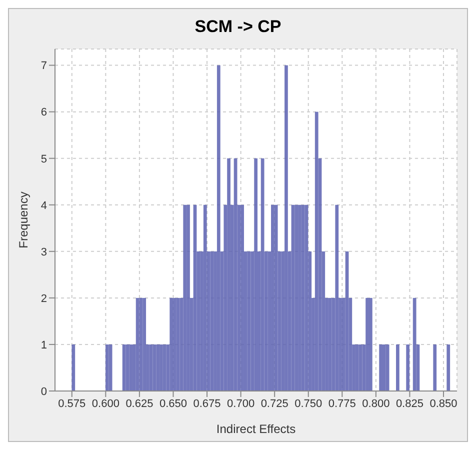 The image size is (474, 455). What do you see at coordinates (43, 392) in the screenshot?
I see `y-tick-label: 0` at bounding box center [43, 392].